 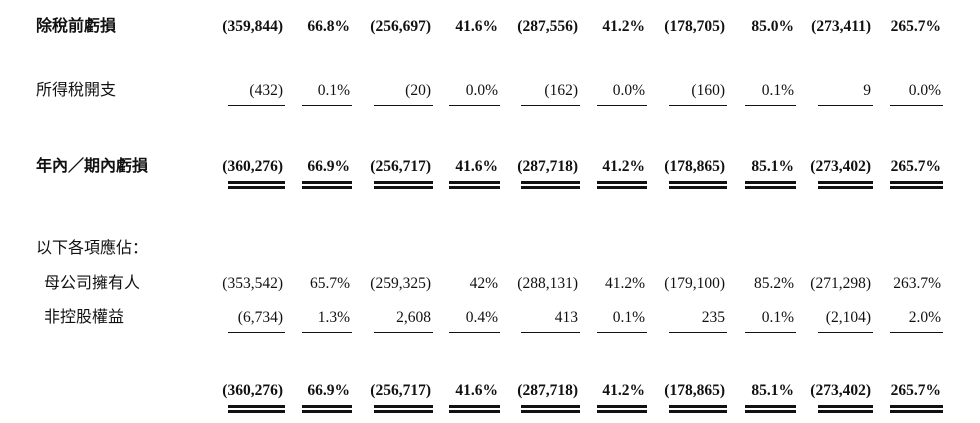 What do you see at coordinates (694, 26) in the screenshot?
I see `amount-cell: (178,705)` at bounding box center [694, 26].